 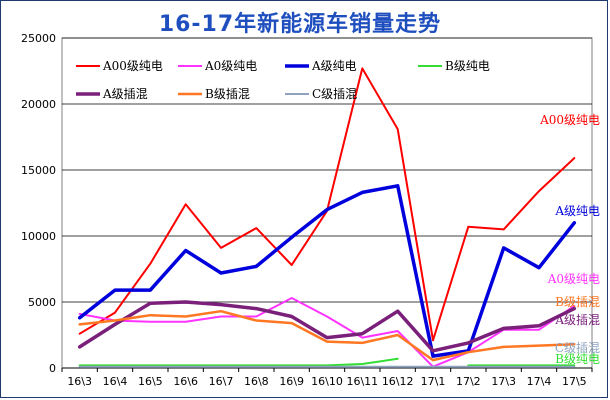 What do you see at coordinates (185, 381) in the screenshot?
I see `x-tick-label: 16\6` at bounding box center [185, 381].